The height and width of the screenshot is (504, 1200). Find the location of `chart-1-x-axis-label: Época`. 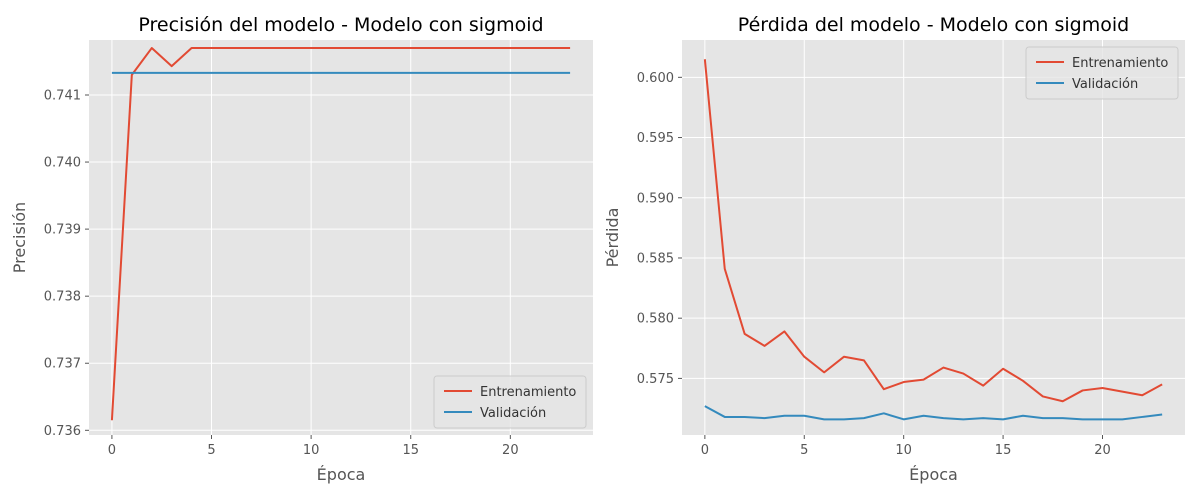

chart-1-x-axis-label: Época is located at coordinates (341, 474).